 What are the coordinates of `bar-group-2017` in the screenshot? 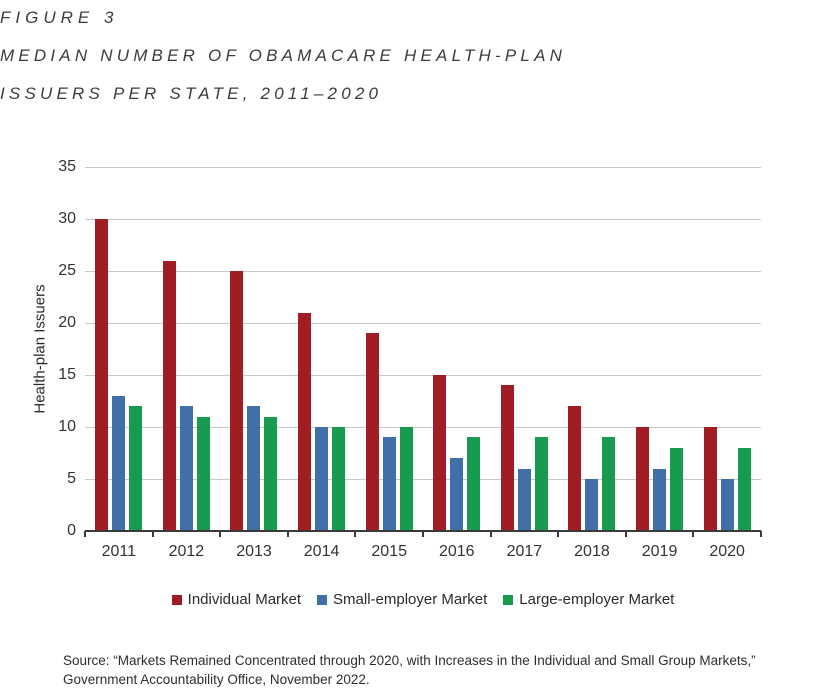 It's located at (525, 349).